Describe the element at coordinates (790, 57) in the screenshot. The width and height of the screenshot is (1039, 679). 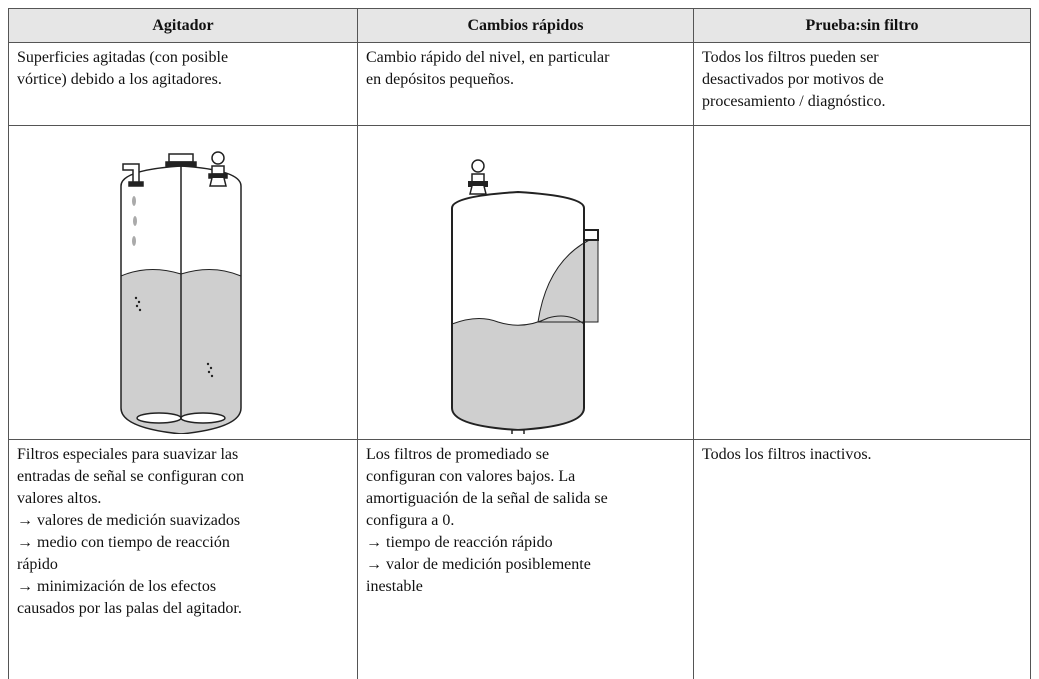
I see `text-line: Todos los filtros pueden ser` at that location.